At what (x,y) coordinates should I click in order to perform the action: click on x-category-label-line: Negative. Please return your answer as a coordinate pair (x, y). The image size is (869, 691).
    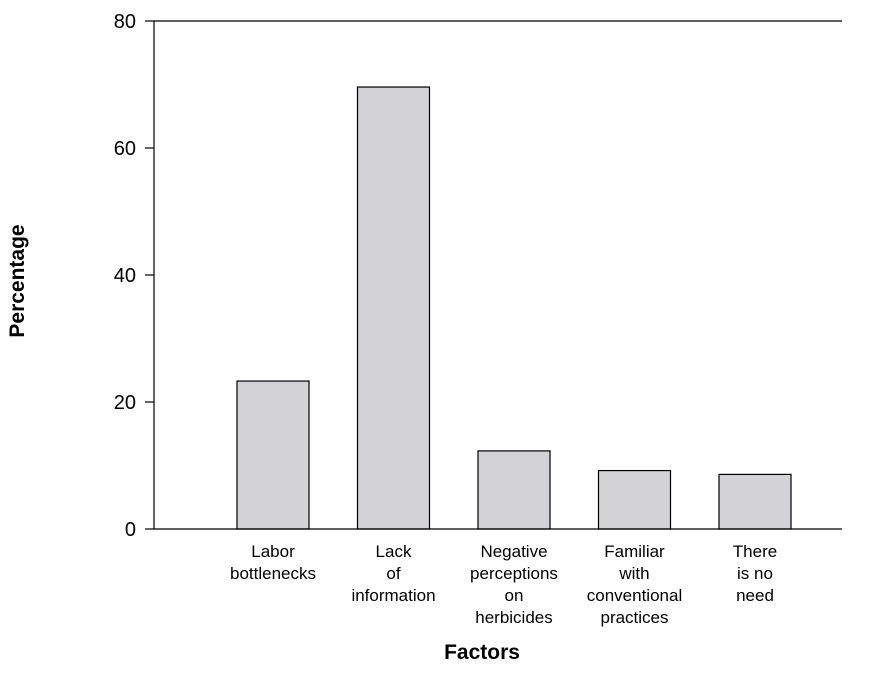
    Looking at the image, I should click on (513, 551).